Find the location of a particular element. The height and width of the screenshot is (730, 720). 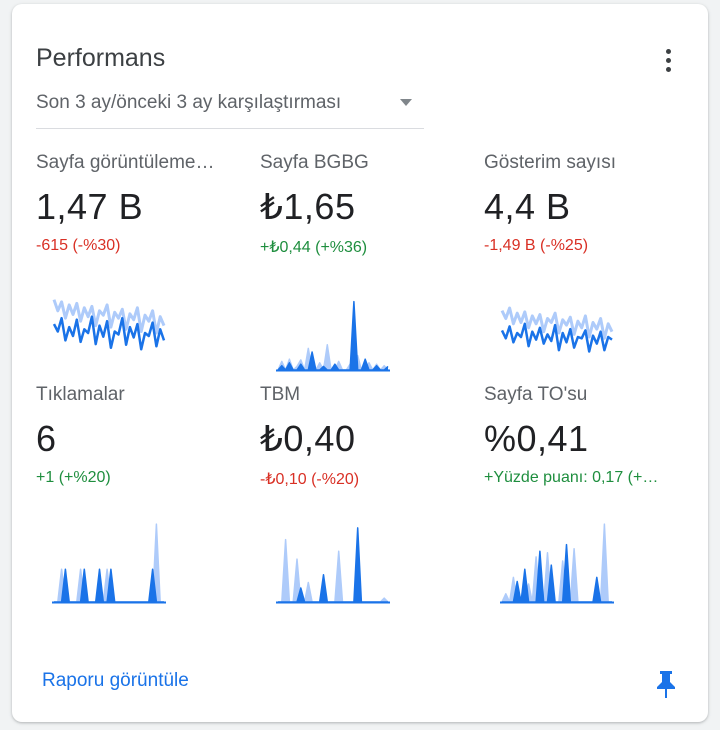

metric-value: 4,4 B is located at coordinates (527, 206).